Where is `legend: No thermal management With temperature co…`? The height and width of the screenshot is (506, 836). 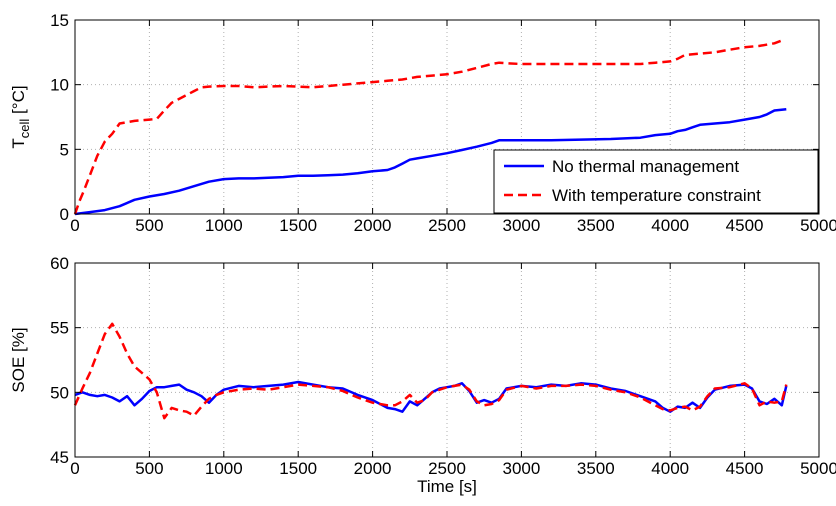
legend: No thermal management With temperature co… is located at coordinates (656, 181).